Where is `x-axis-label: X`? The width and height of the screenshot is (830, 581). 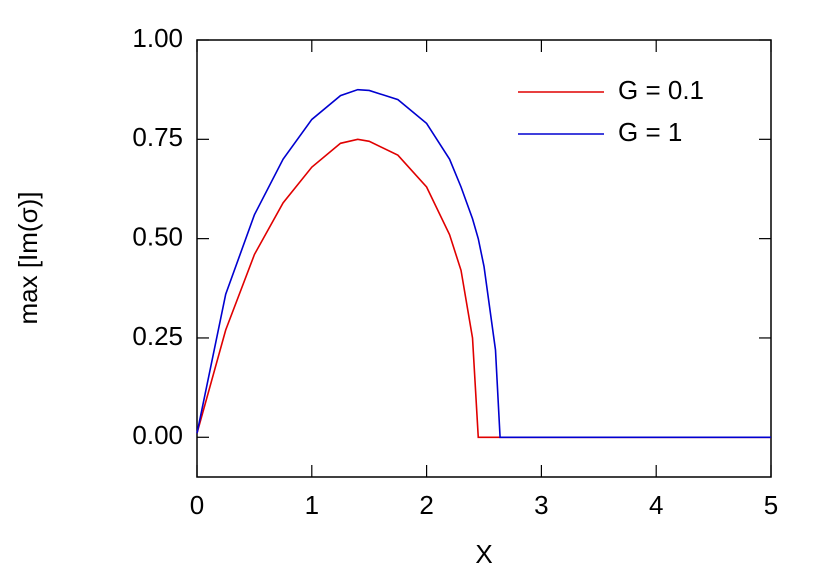
x-axis-label: X is located at coordinates (483, 554).